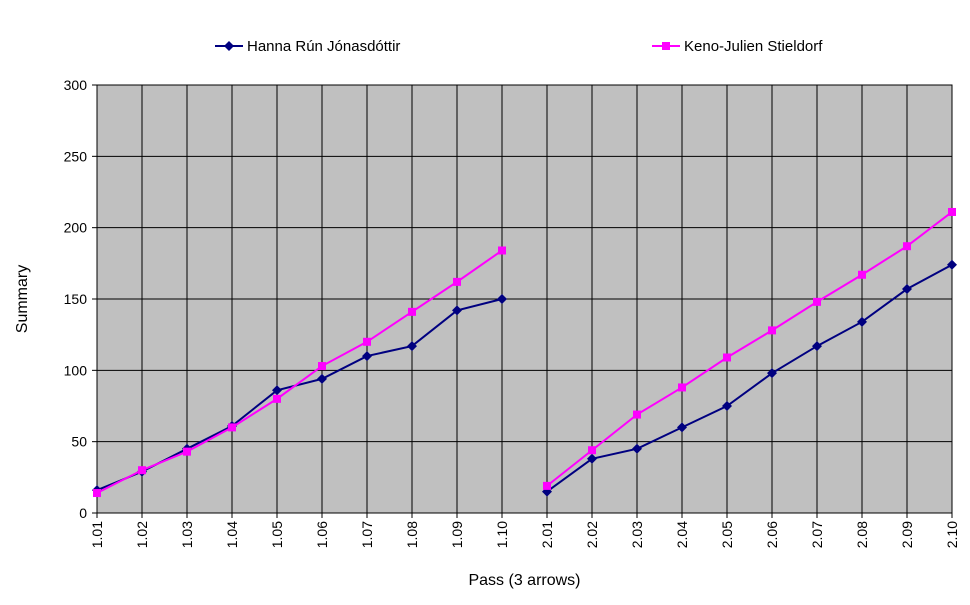  Describe the element at coordinates (76, 228) in the screenshot. I see `y-tick-label: 200` at that location.